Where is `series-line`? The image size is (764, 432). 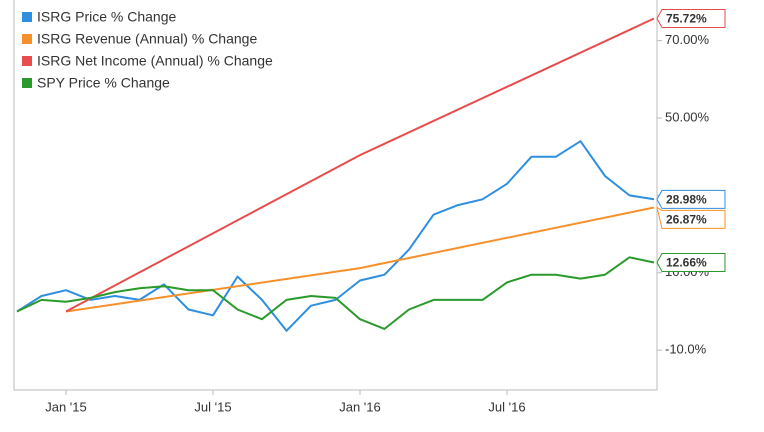 series-line is located at coordinates (335, 293).